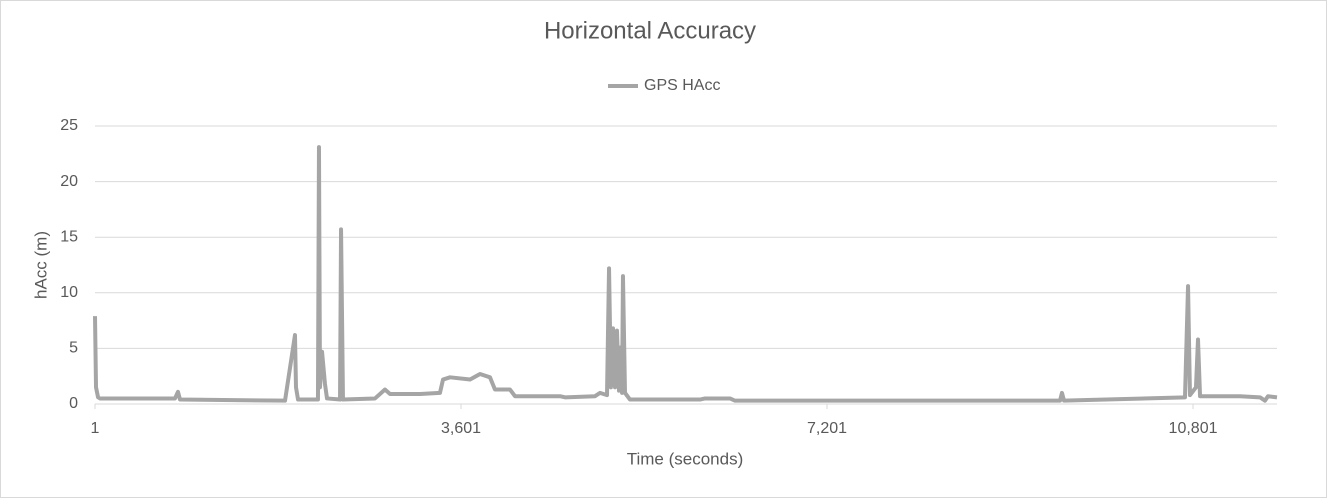  What do you see at coordinates (69, 181) in the screenshot?
I see `y-tick-label: 20` at bounding box center [69, 181].